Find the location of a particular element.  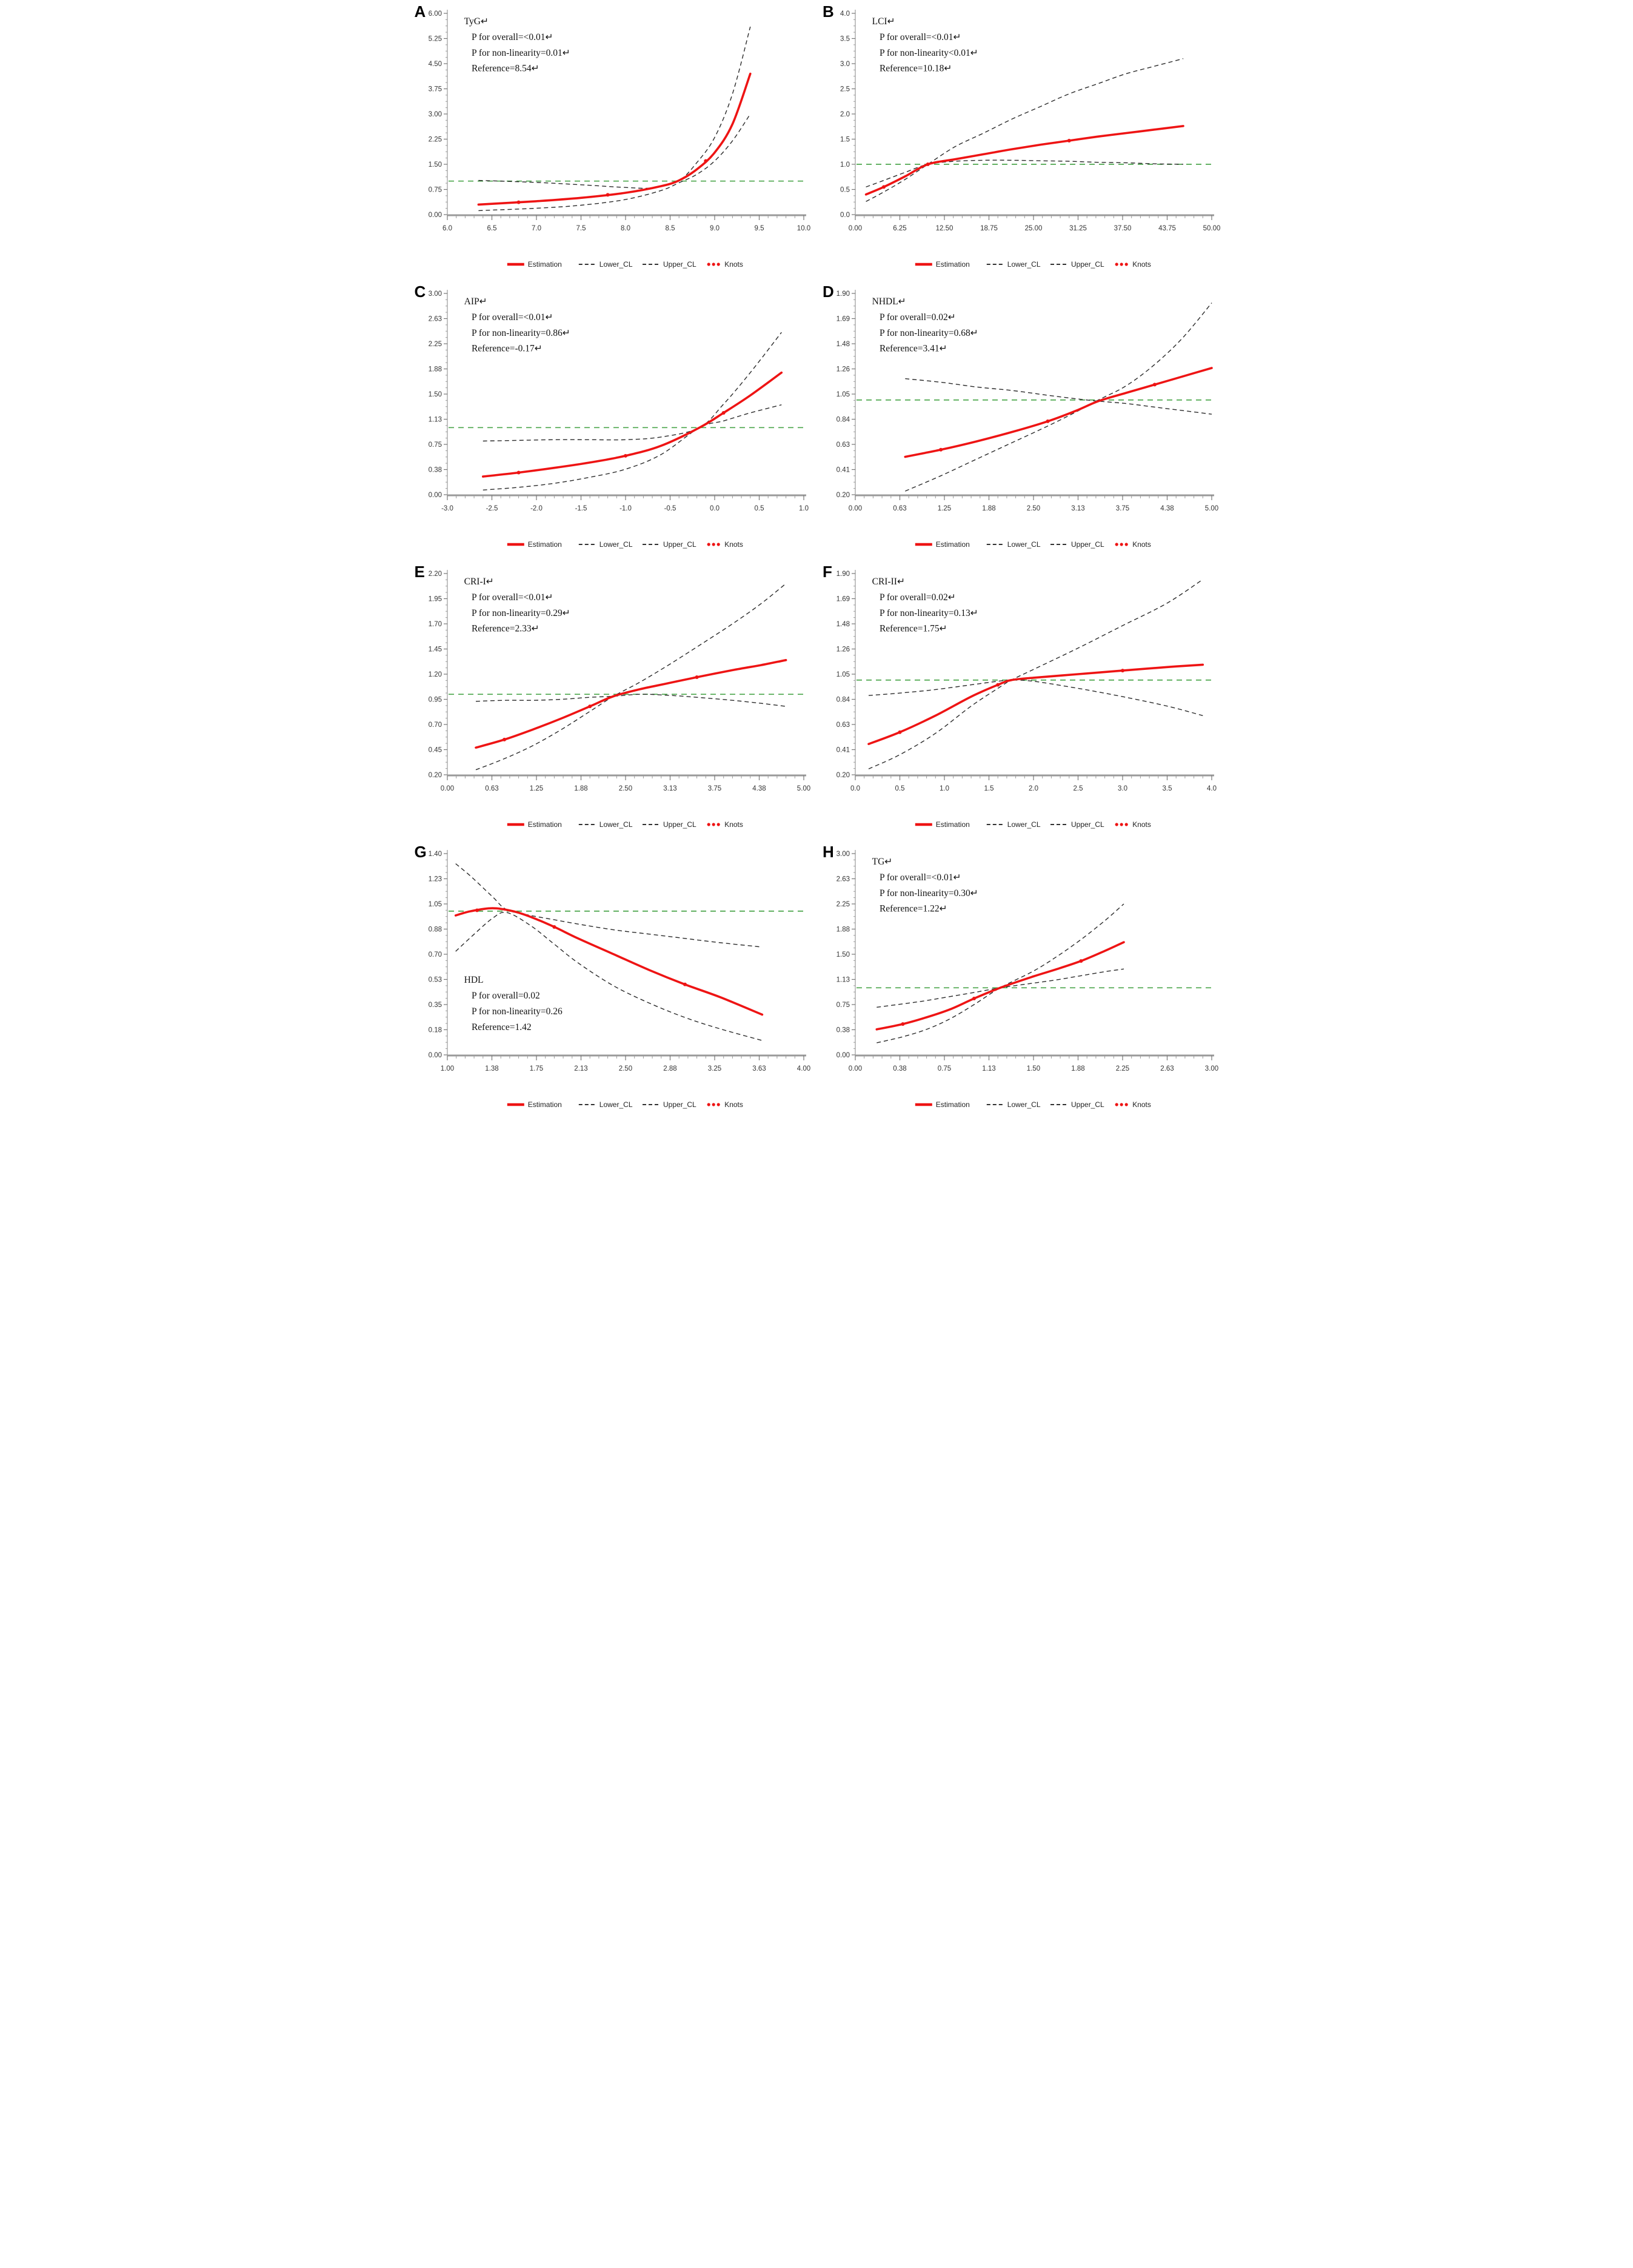

y-tick-label: 0.0 is located at coordinates (845, 216).